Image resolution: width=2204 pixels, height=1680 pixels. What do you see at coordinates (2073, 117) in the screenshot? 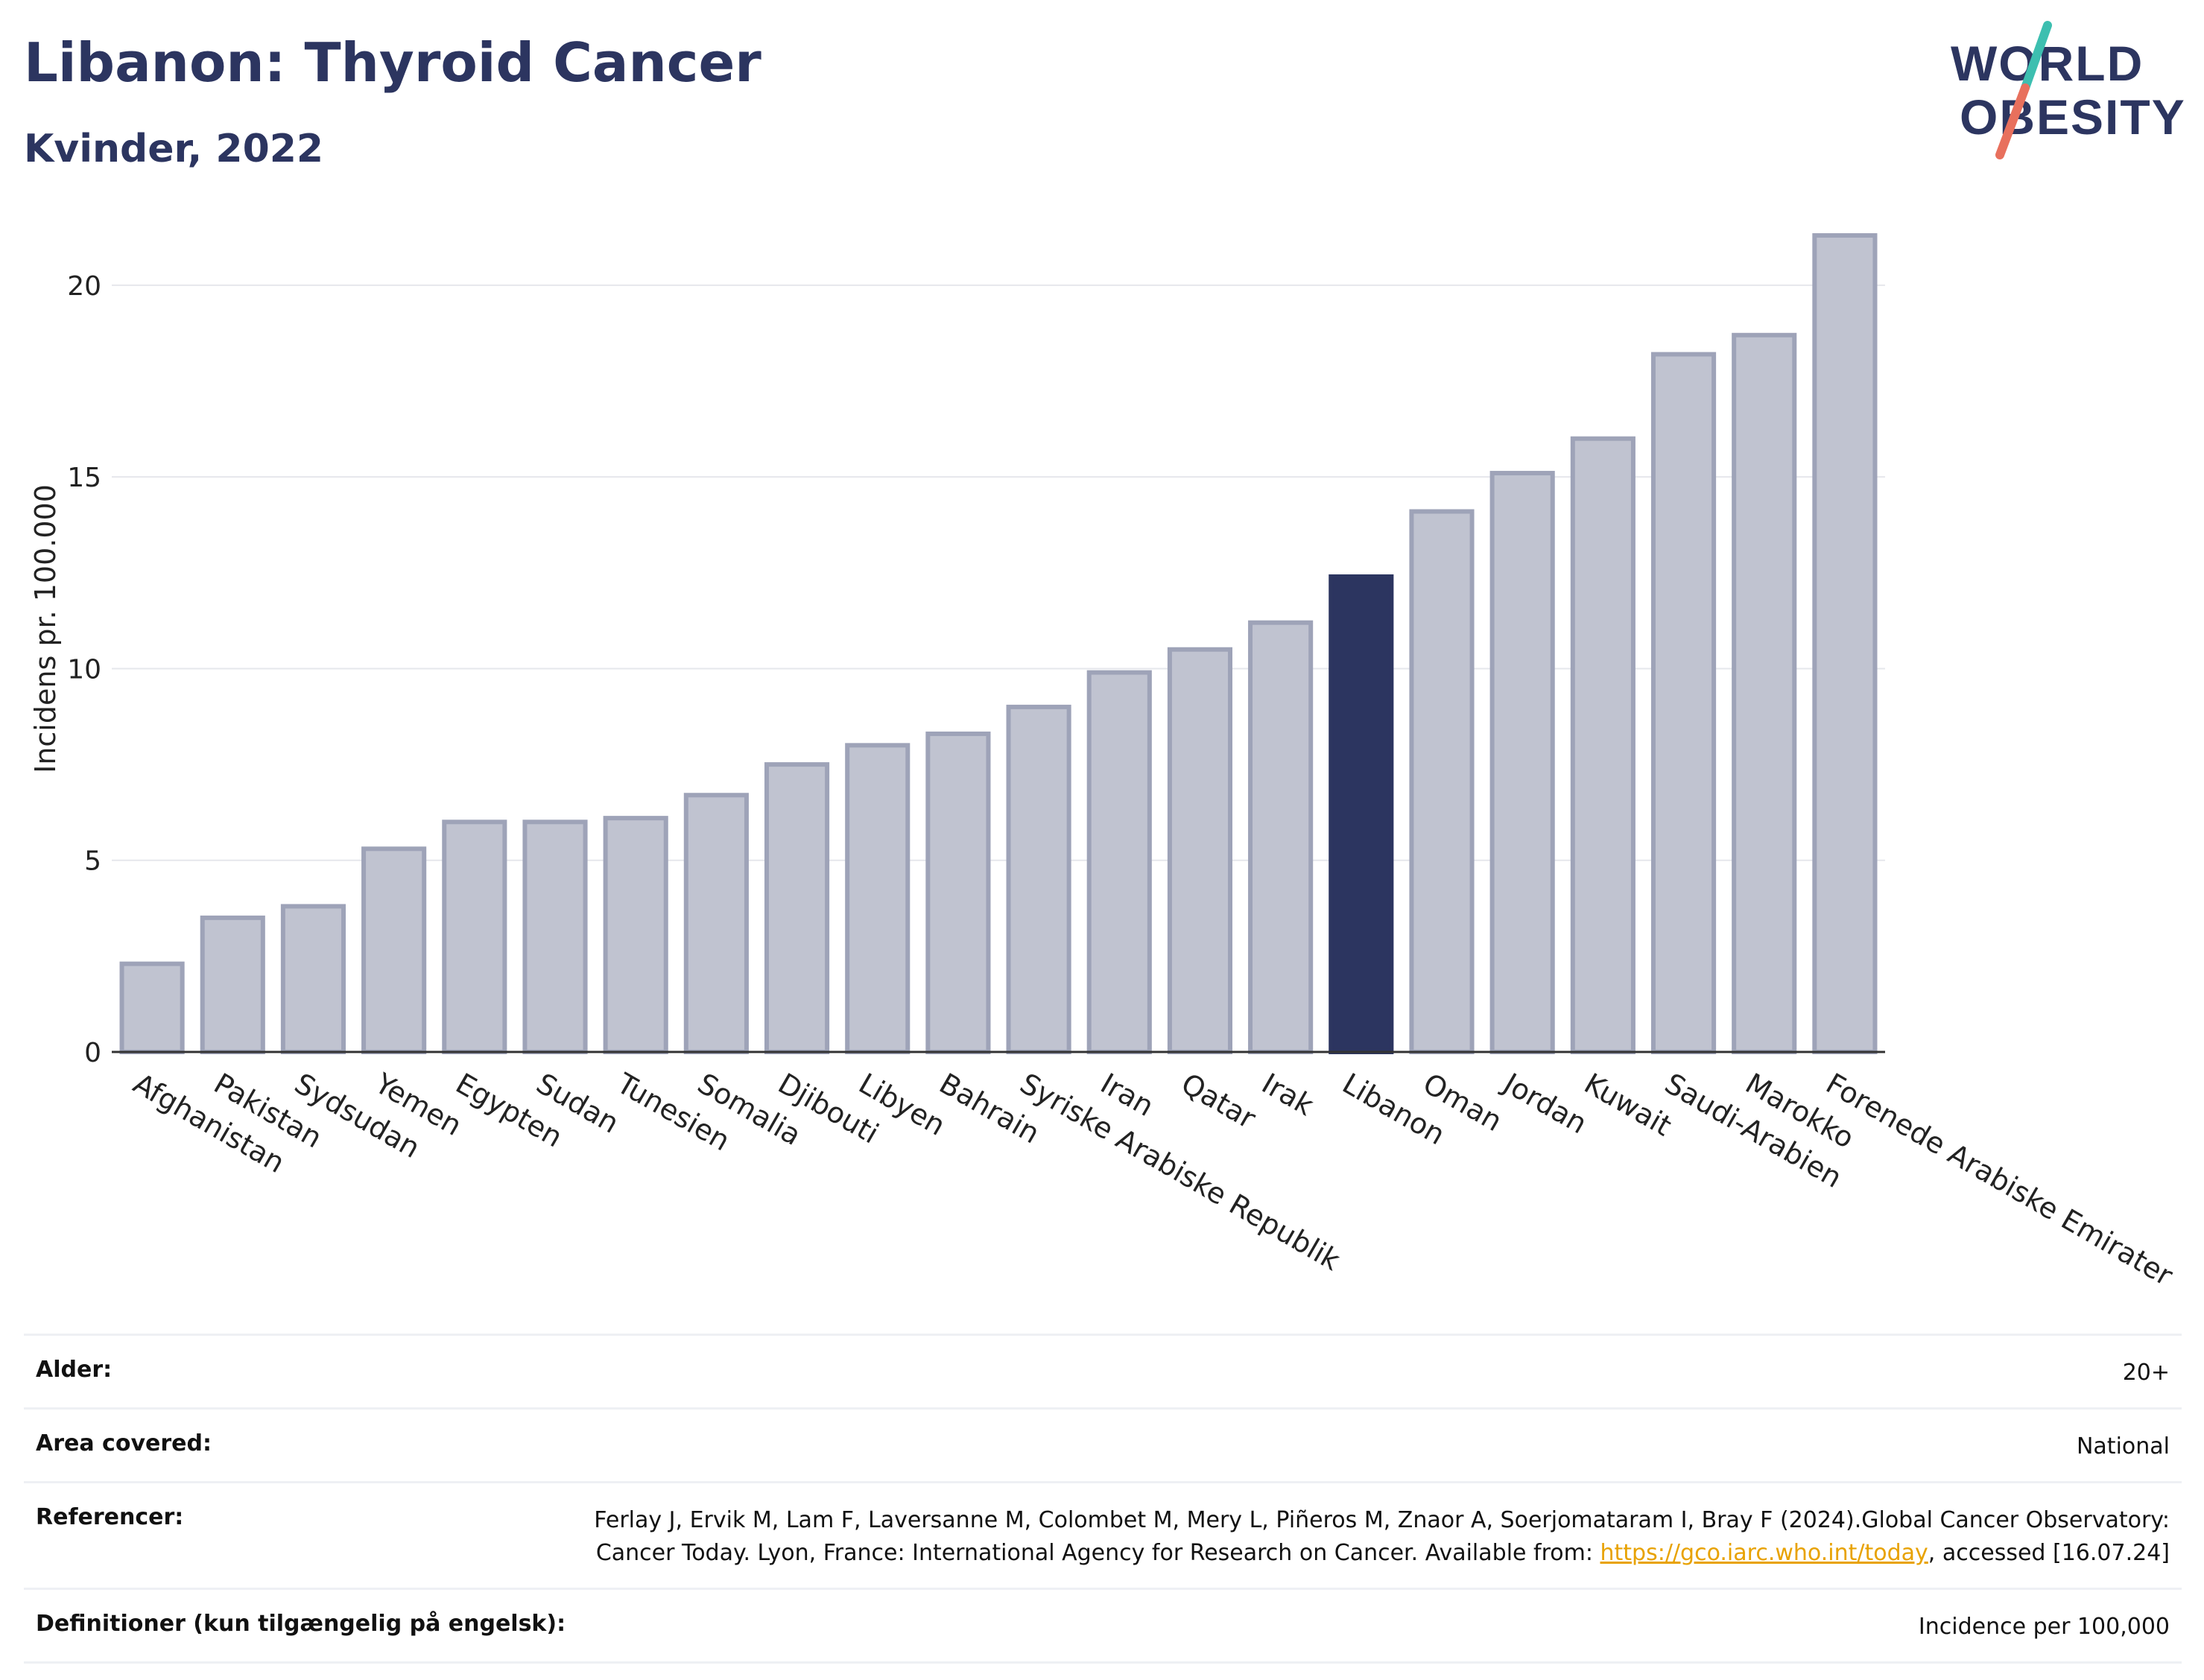
I see `logo-word-obesity: OBESITY` at bounding box center [2073, 117].